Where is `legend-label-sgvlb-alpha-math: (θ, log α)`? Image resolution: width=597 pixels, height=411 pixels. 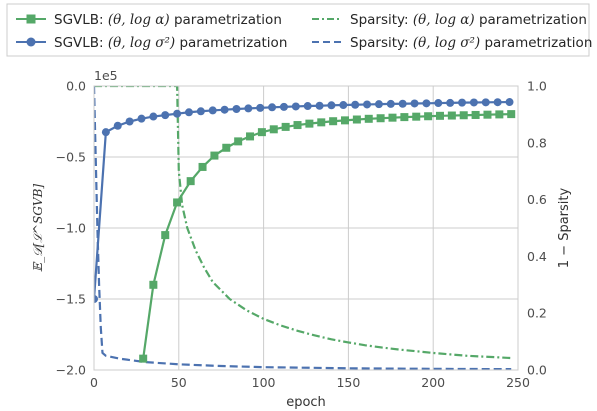 legend-label-sgvlb-alpha-math: (θ, log α) is located at coordinates (139, 20).